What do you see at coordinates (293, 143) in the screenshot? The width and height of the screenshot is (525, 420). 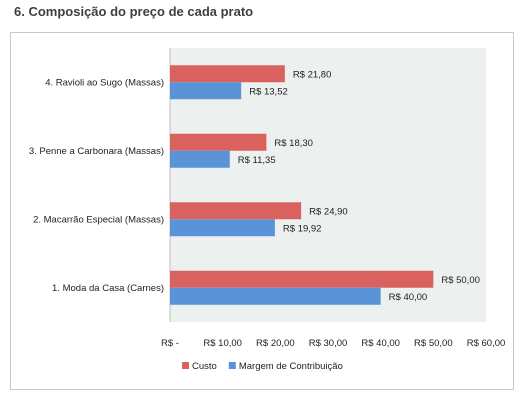 I see `data-label: R$ 18,30` at bounding box center [293, 143].